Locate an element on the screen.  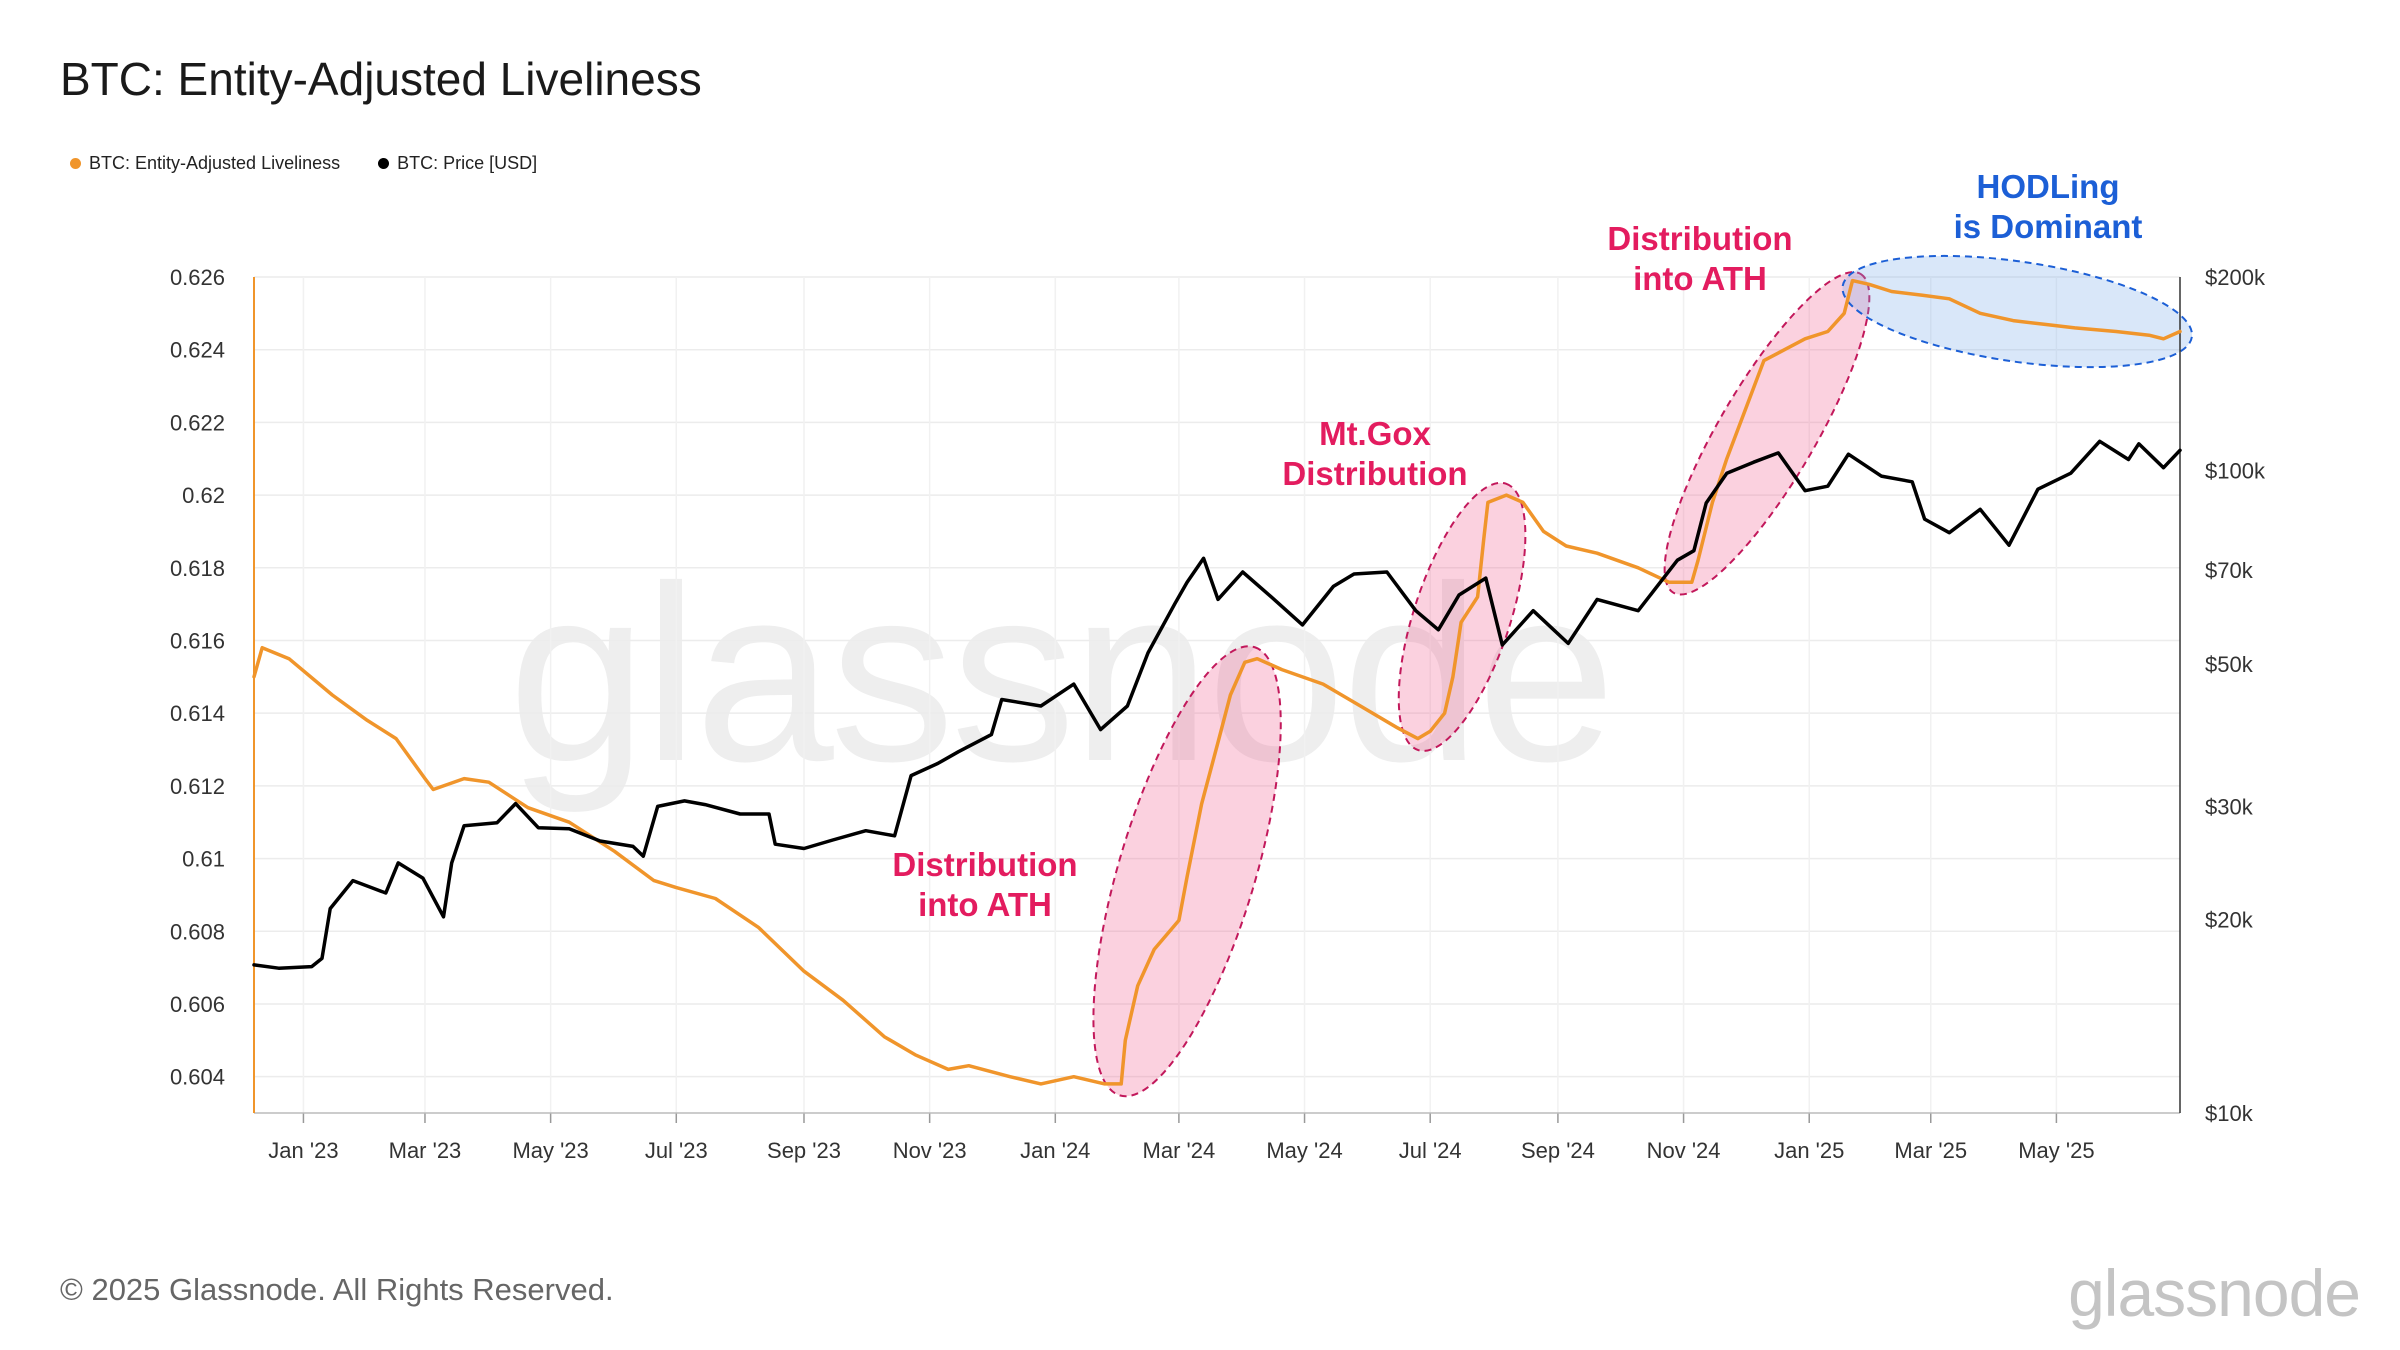
x-tick-13: Mar '25 is located at coordinates (1930, 1150).